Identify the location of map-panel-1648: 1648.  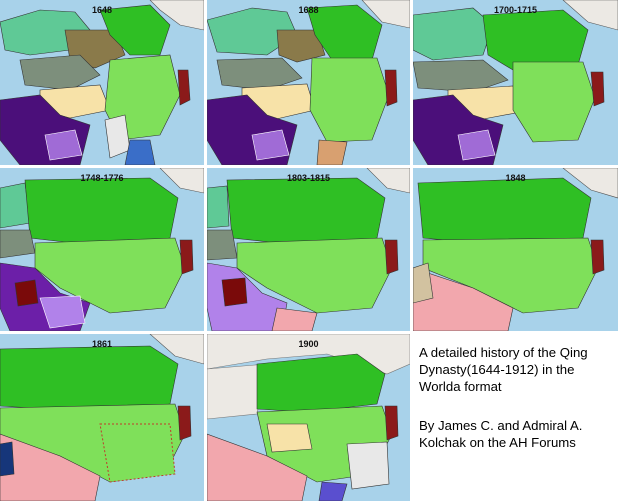
(102, 82).